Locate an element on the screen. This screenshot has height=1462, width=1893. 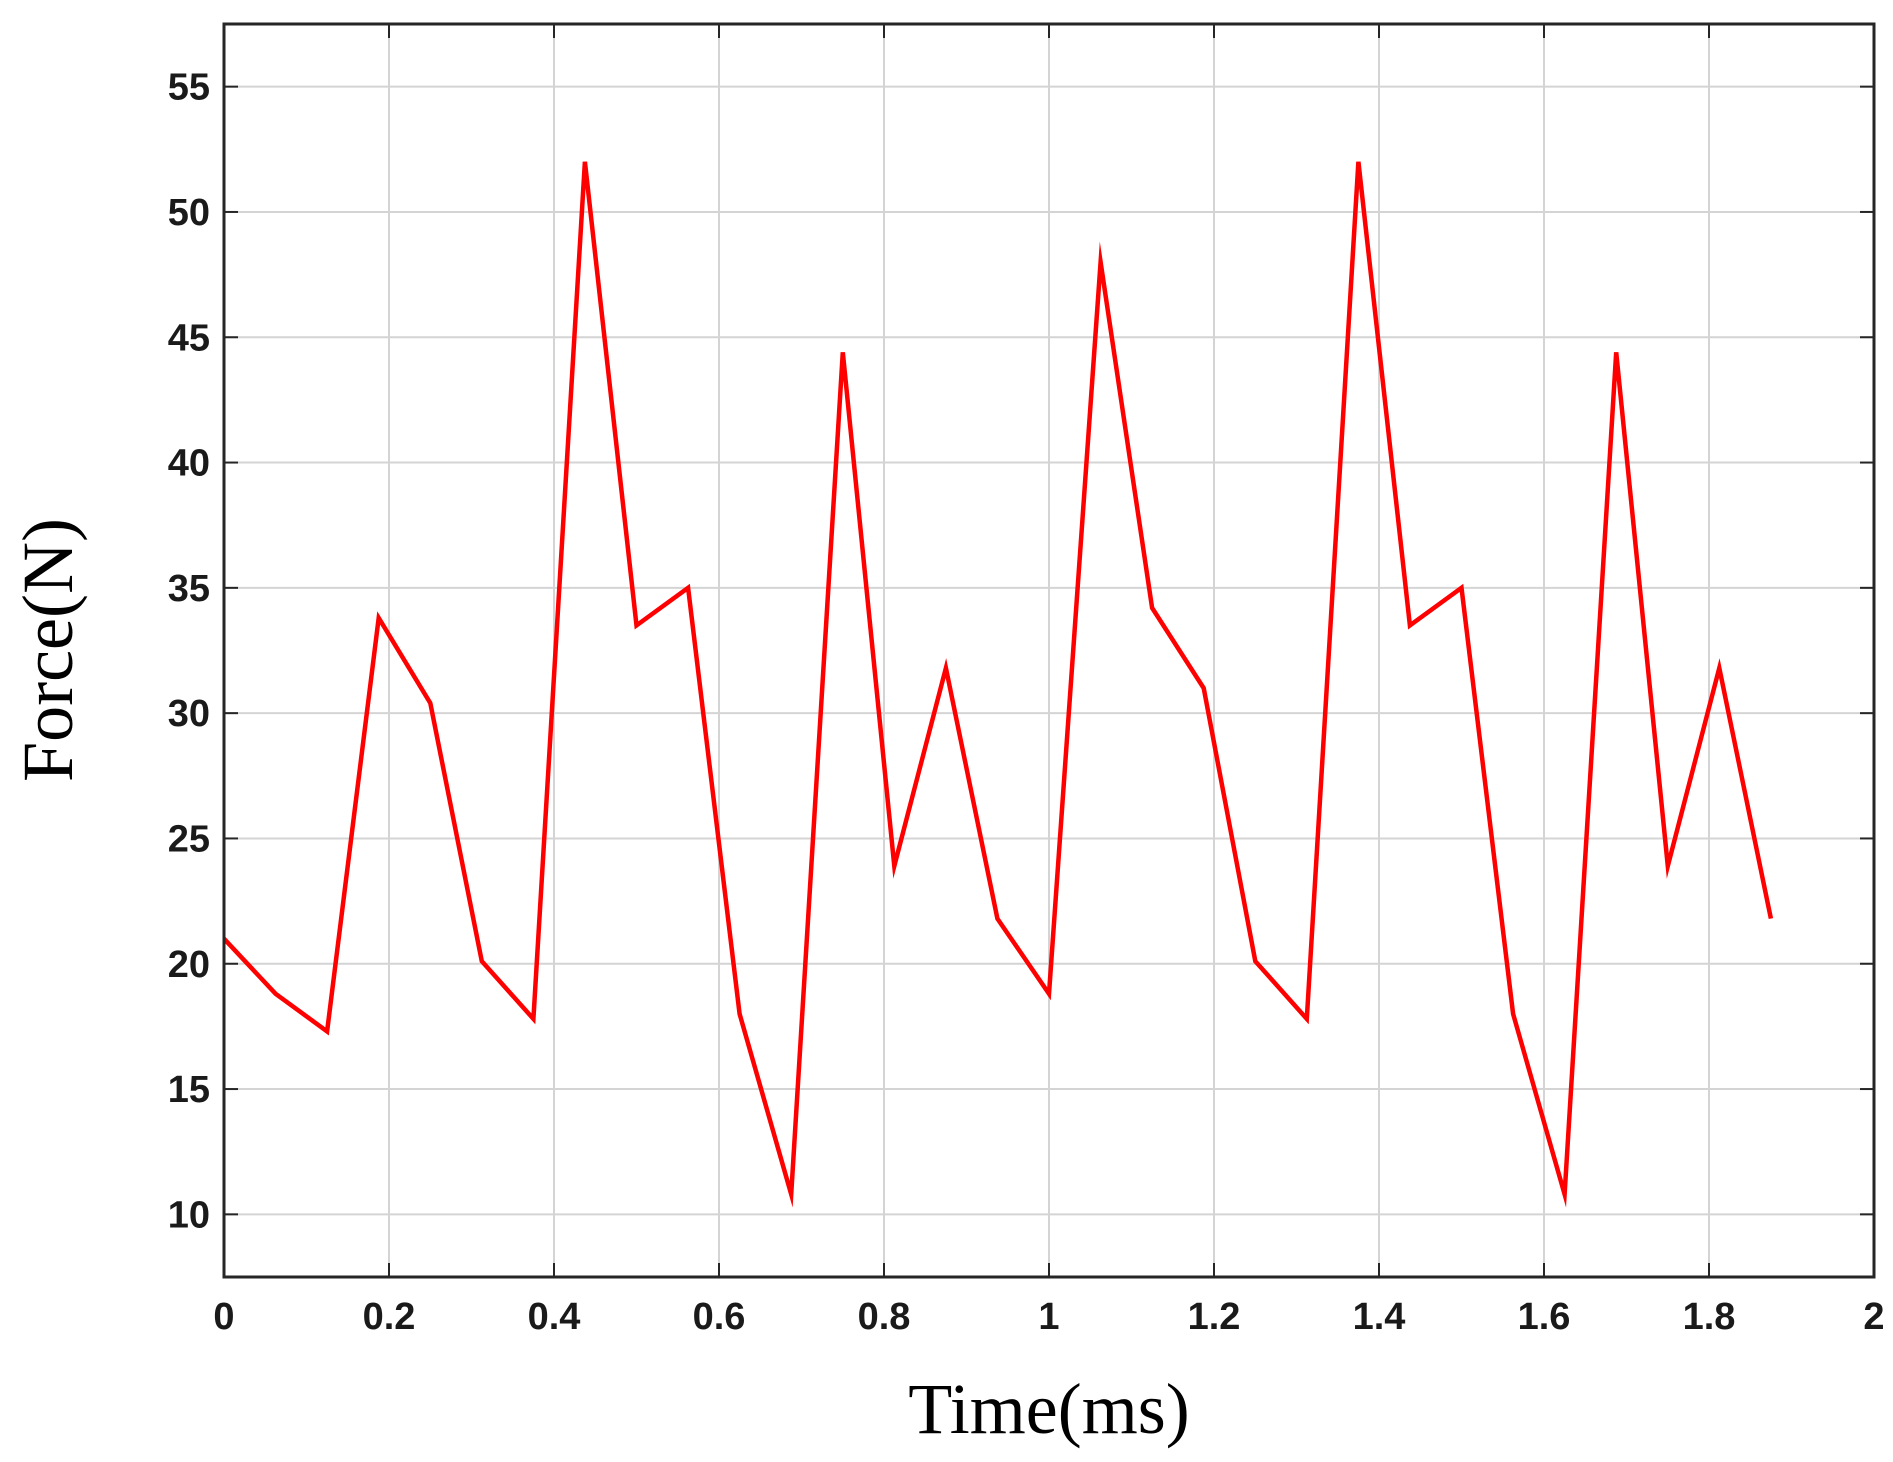
y-tick-labels: 10 15 20 25 30 35 40 45 50 55 is located at coordinates (189, 652).